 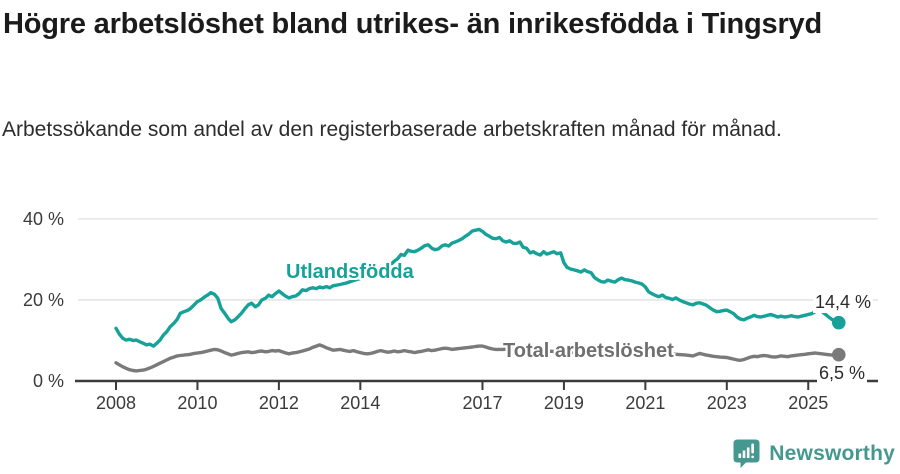 What do you see at coordinates (482, 403) in the screenshot?
I see `x-tick-label: 2017` at bounding box center [482, 403].